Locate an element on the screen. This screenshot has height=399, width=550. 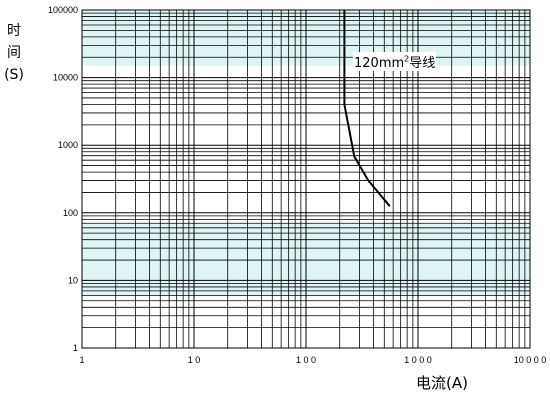
x-tick-label: 1 0 0 is located at coordinates (306, 360).